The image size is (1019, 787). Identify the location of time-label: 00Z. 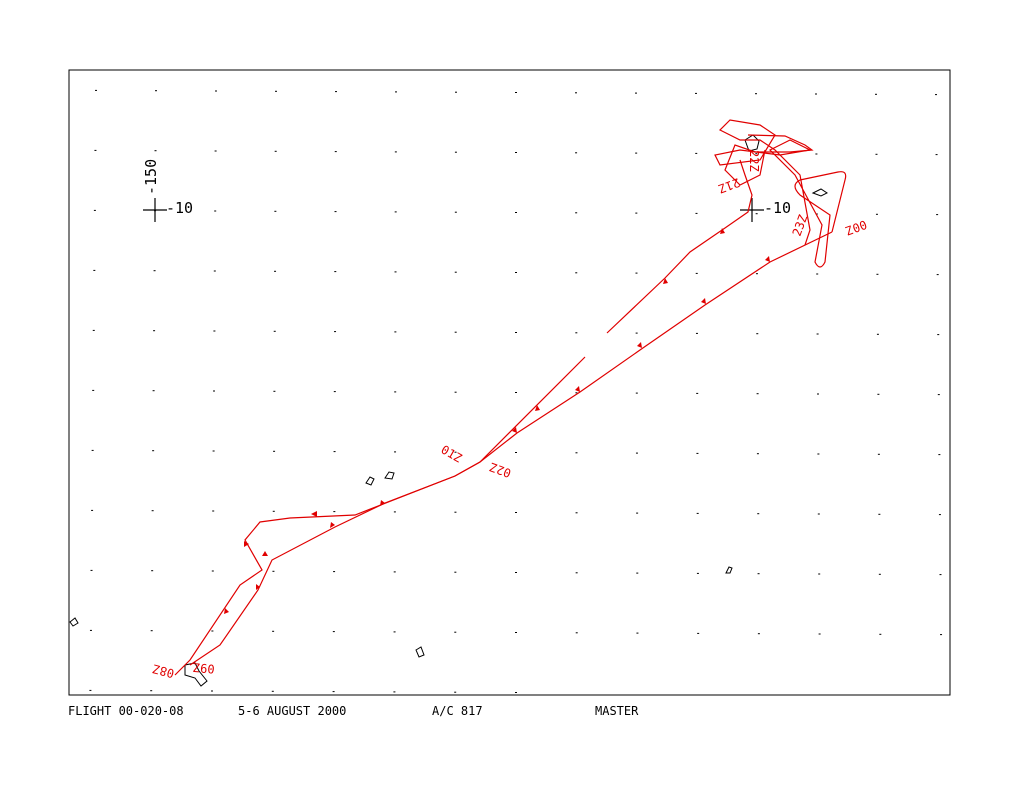
(856, 227).